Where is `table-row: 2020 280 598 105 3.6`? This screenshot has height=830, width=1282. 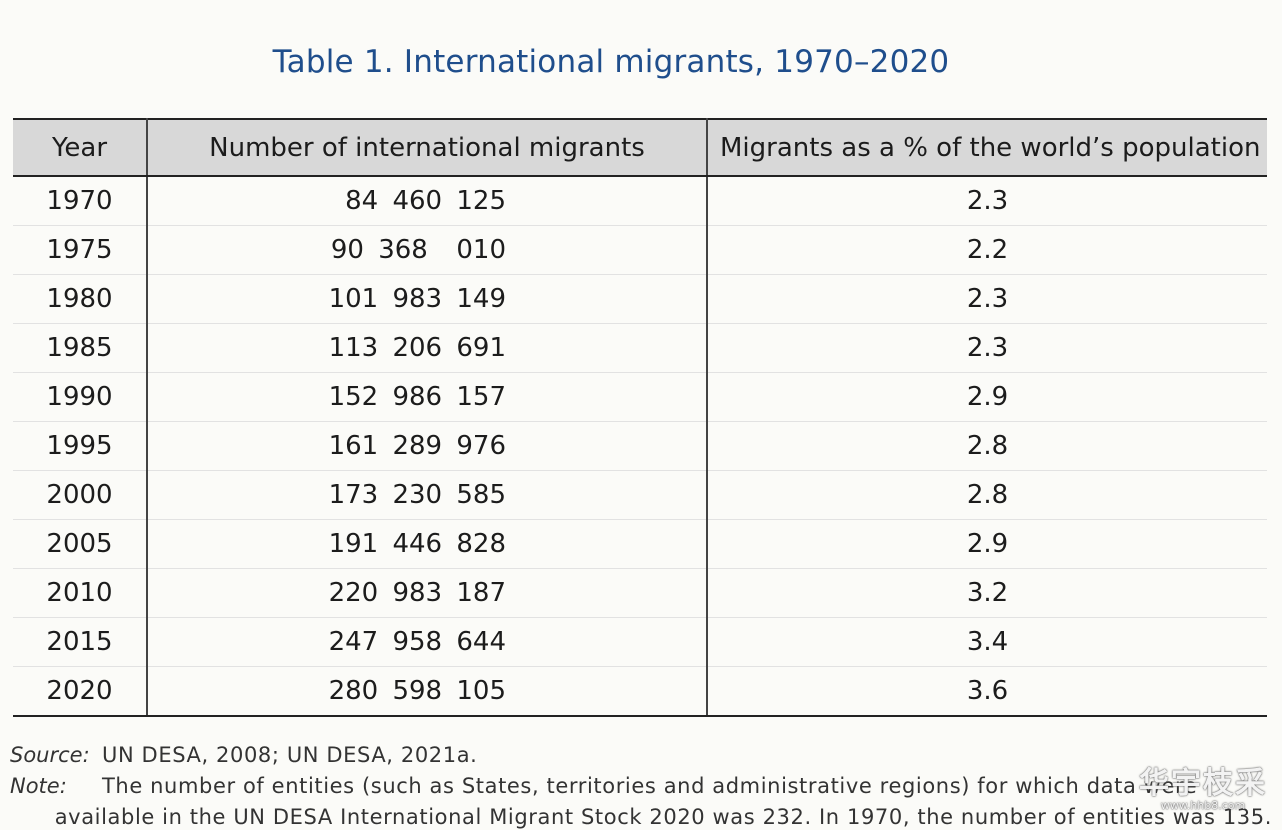 table-row: 2020 280 598 105 3.6 is located at coordinates (640, 691).